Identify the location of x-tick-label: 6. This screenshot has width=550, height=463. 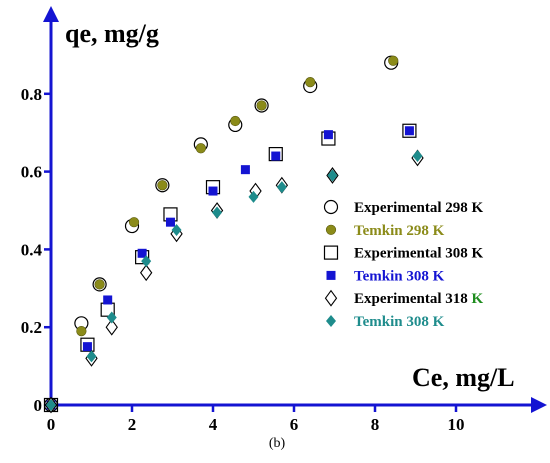
(294, 424).